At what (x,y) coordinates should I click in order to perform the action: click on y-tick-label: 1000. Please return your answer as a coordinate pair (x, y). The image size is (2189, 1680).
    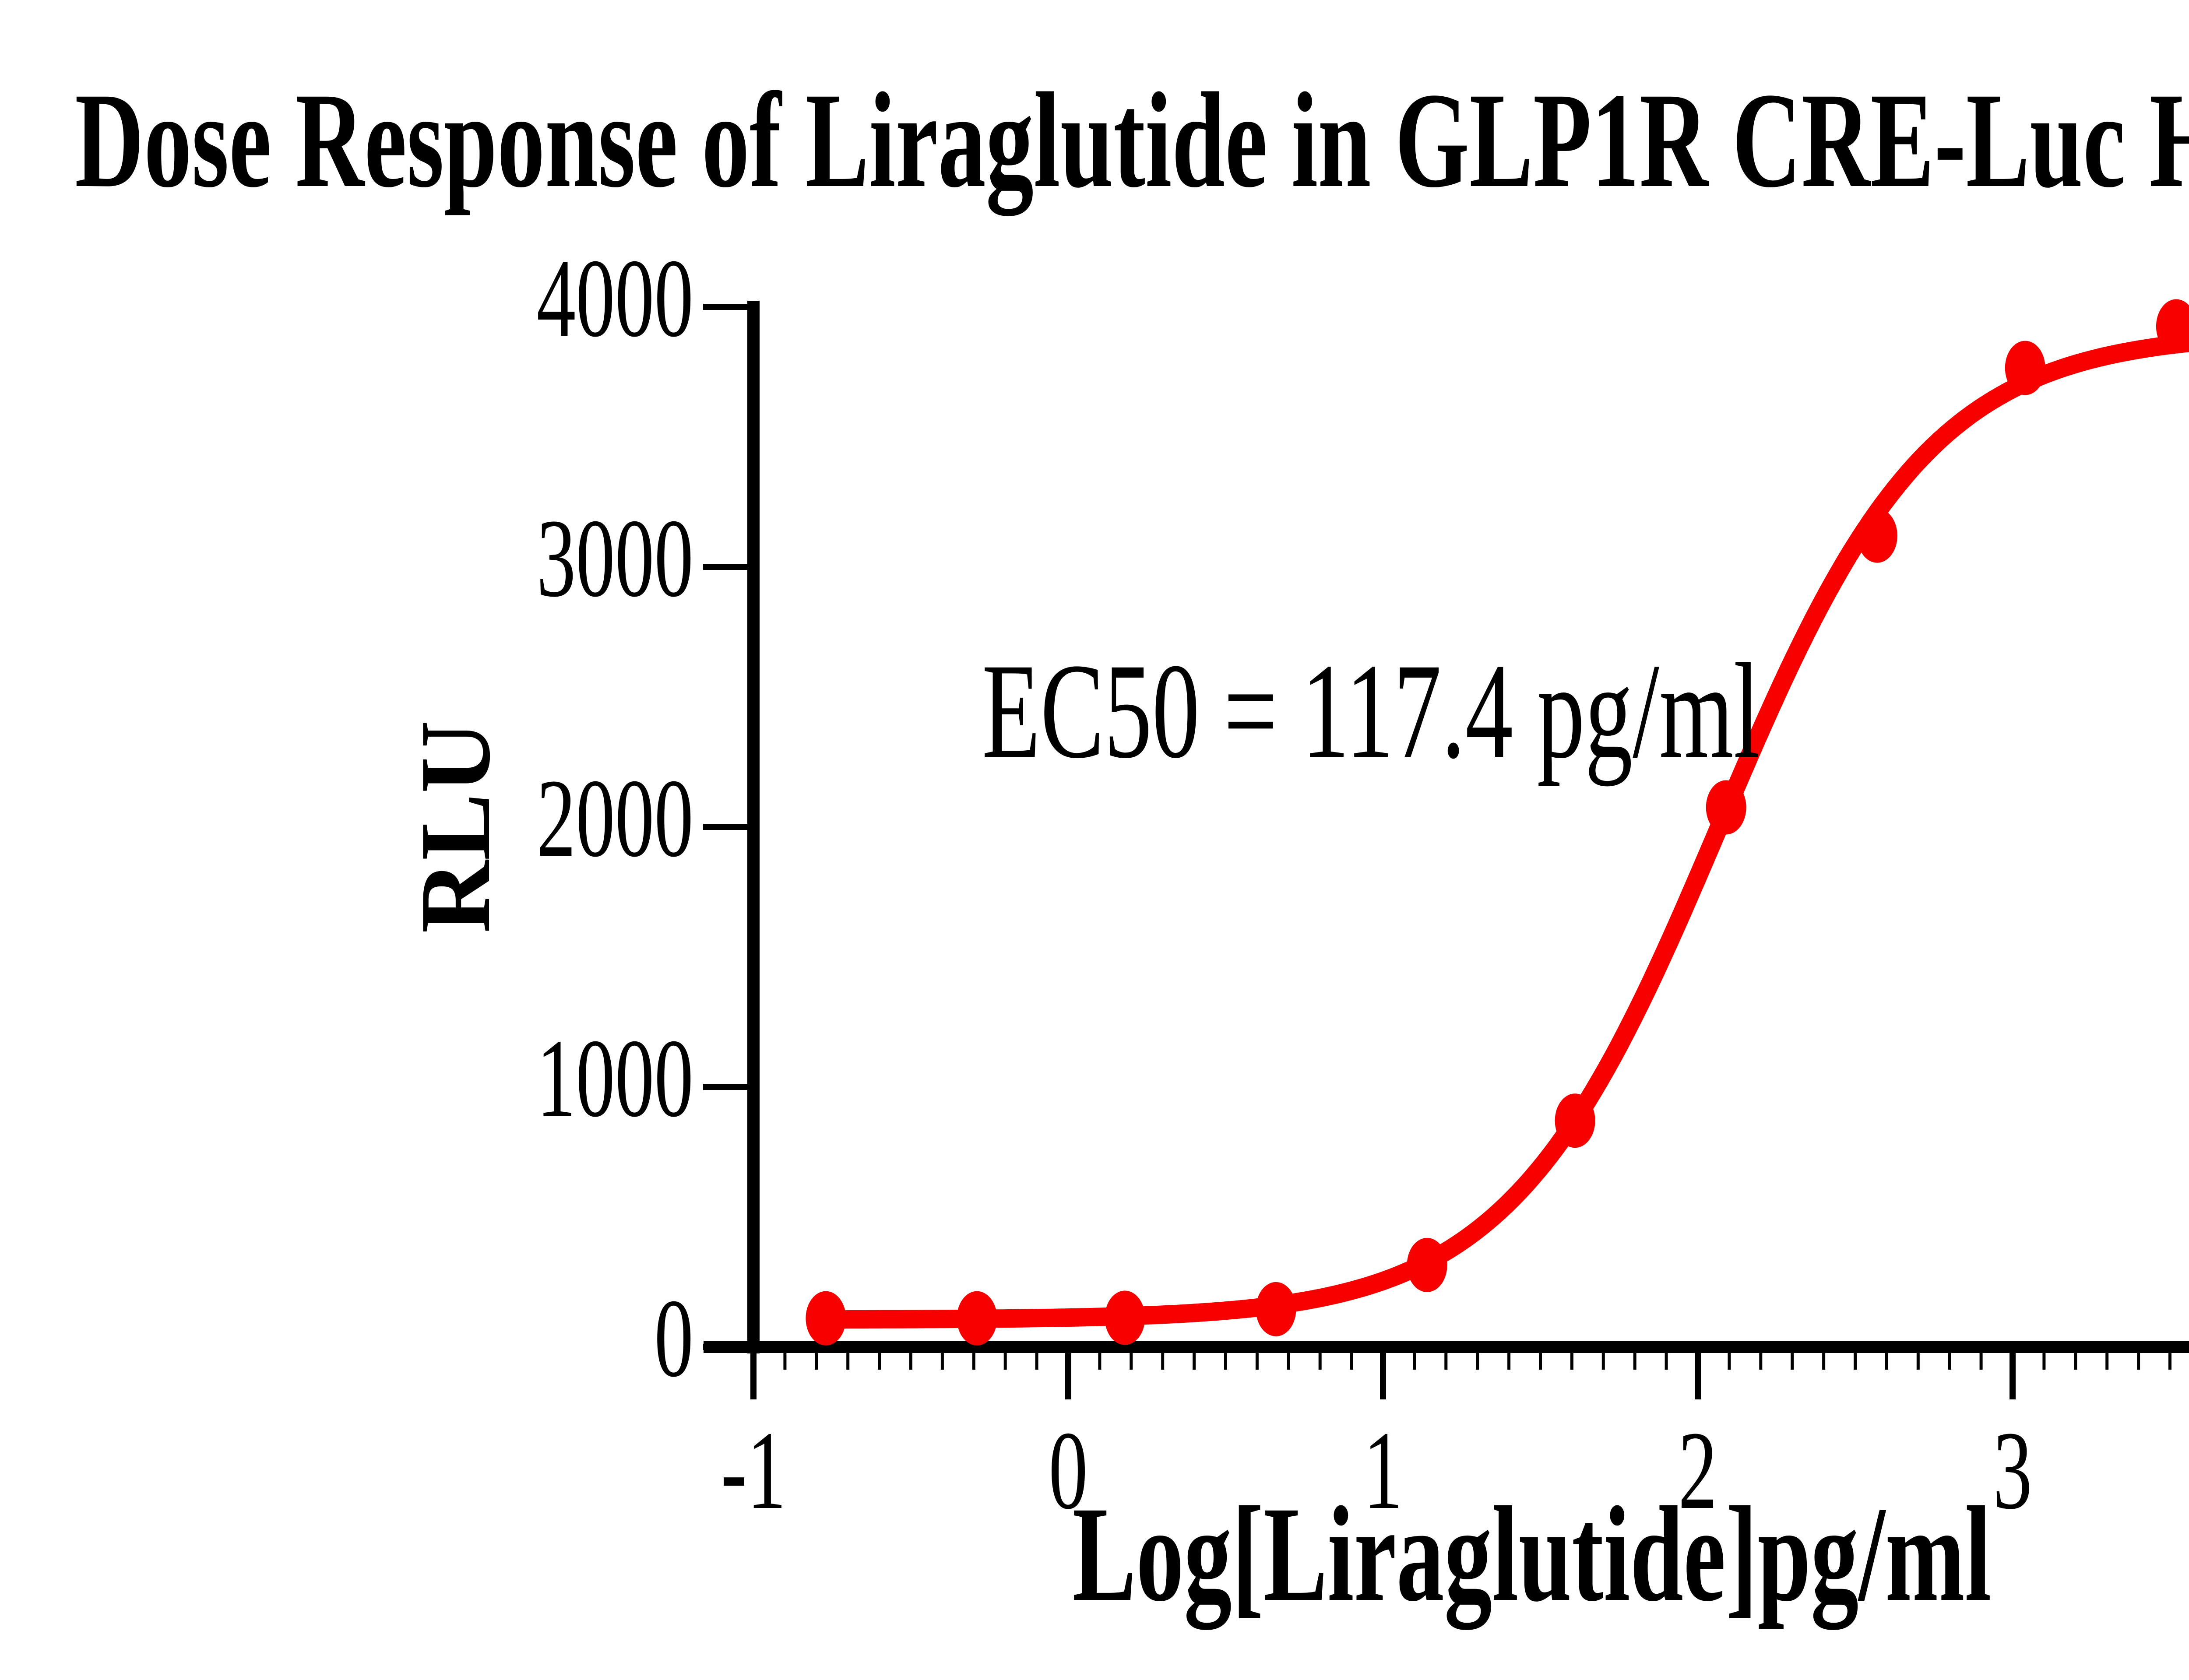
    Looking at the image, I should click on (615, 1078).